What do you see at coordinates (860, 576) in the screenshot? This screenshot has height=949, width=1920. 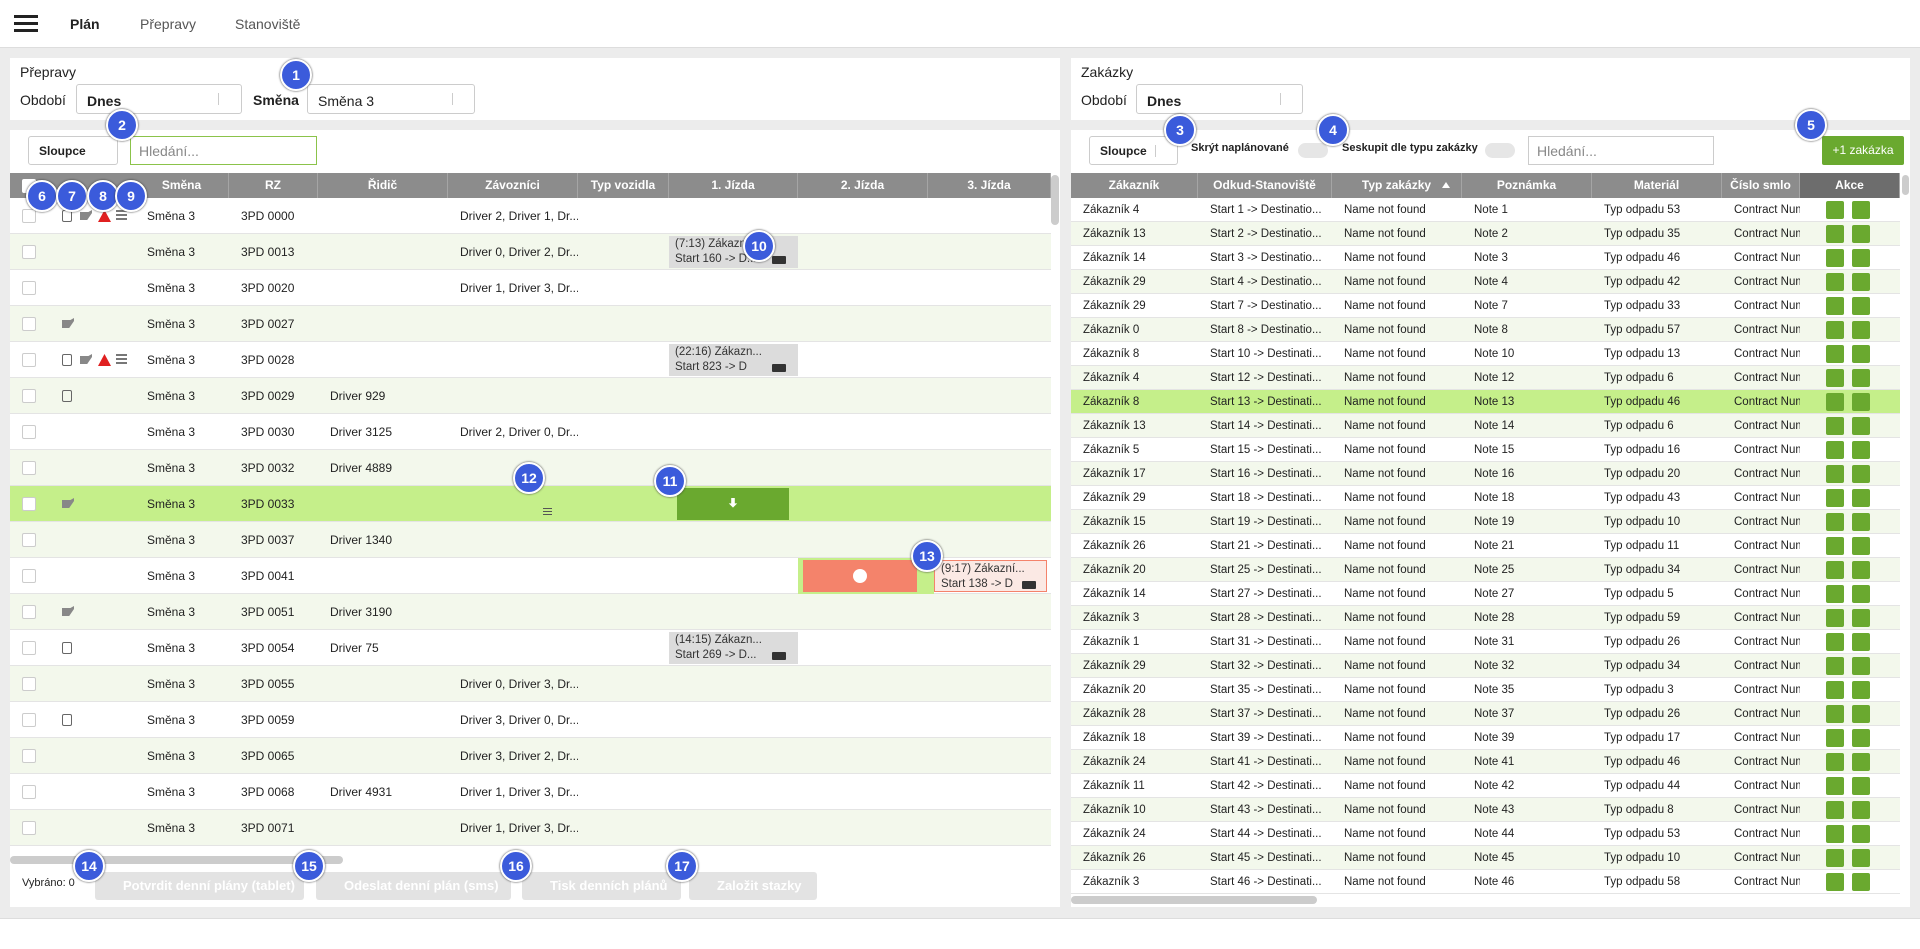 I see `move-button` at bounding box center [860, 576].